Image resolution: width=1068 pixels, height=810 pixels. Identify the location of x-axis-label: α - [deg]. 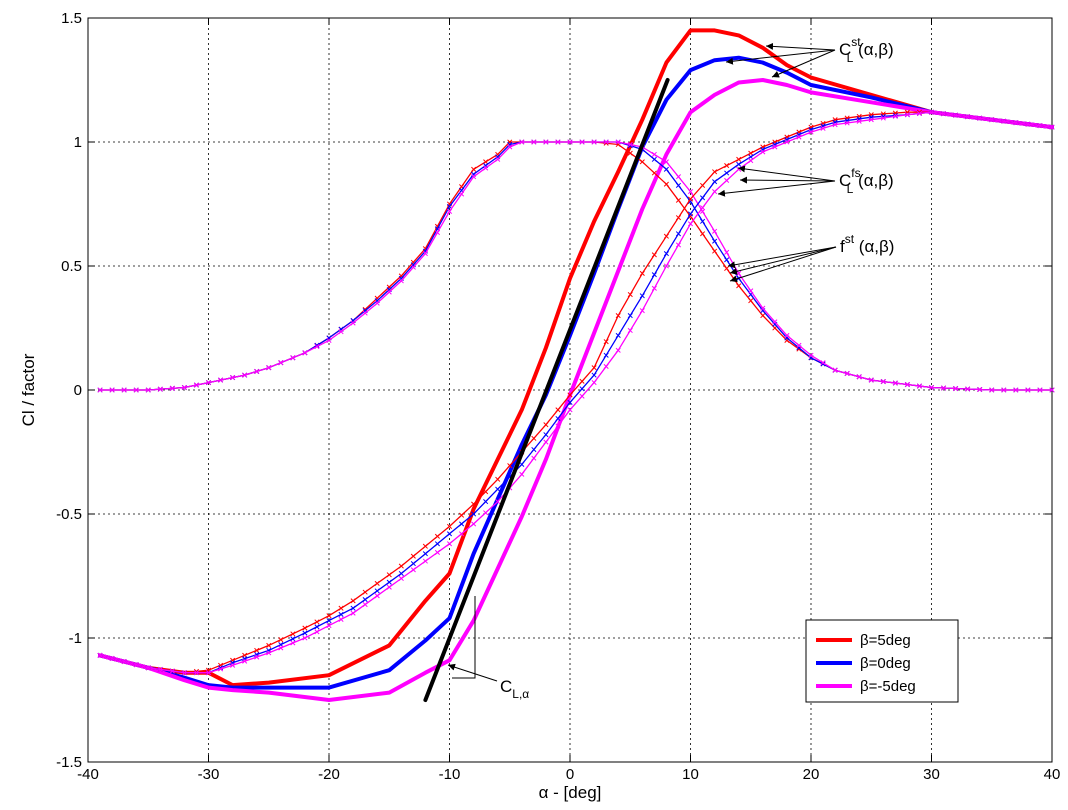
(570, 792).